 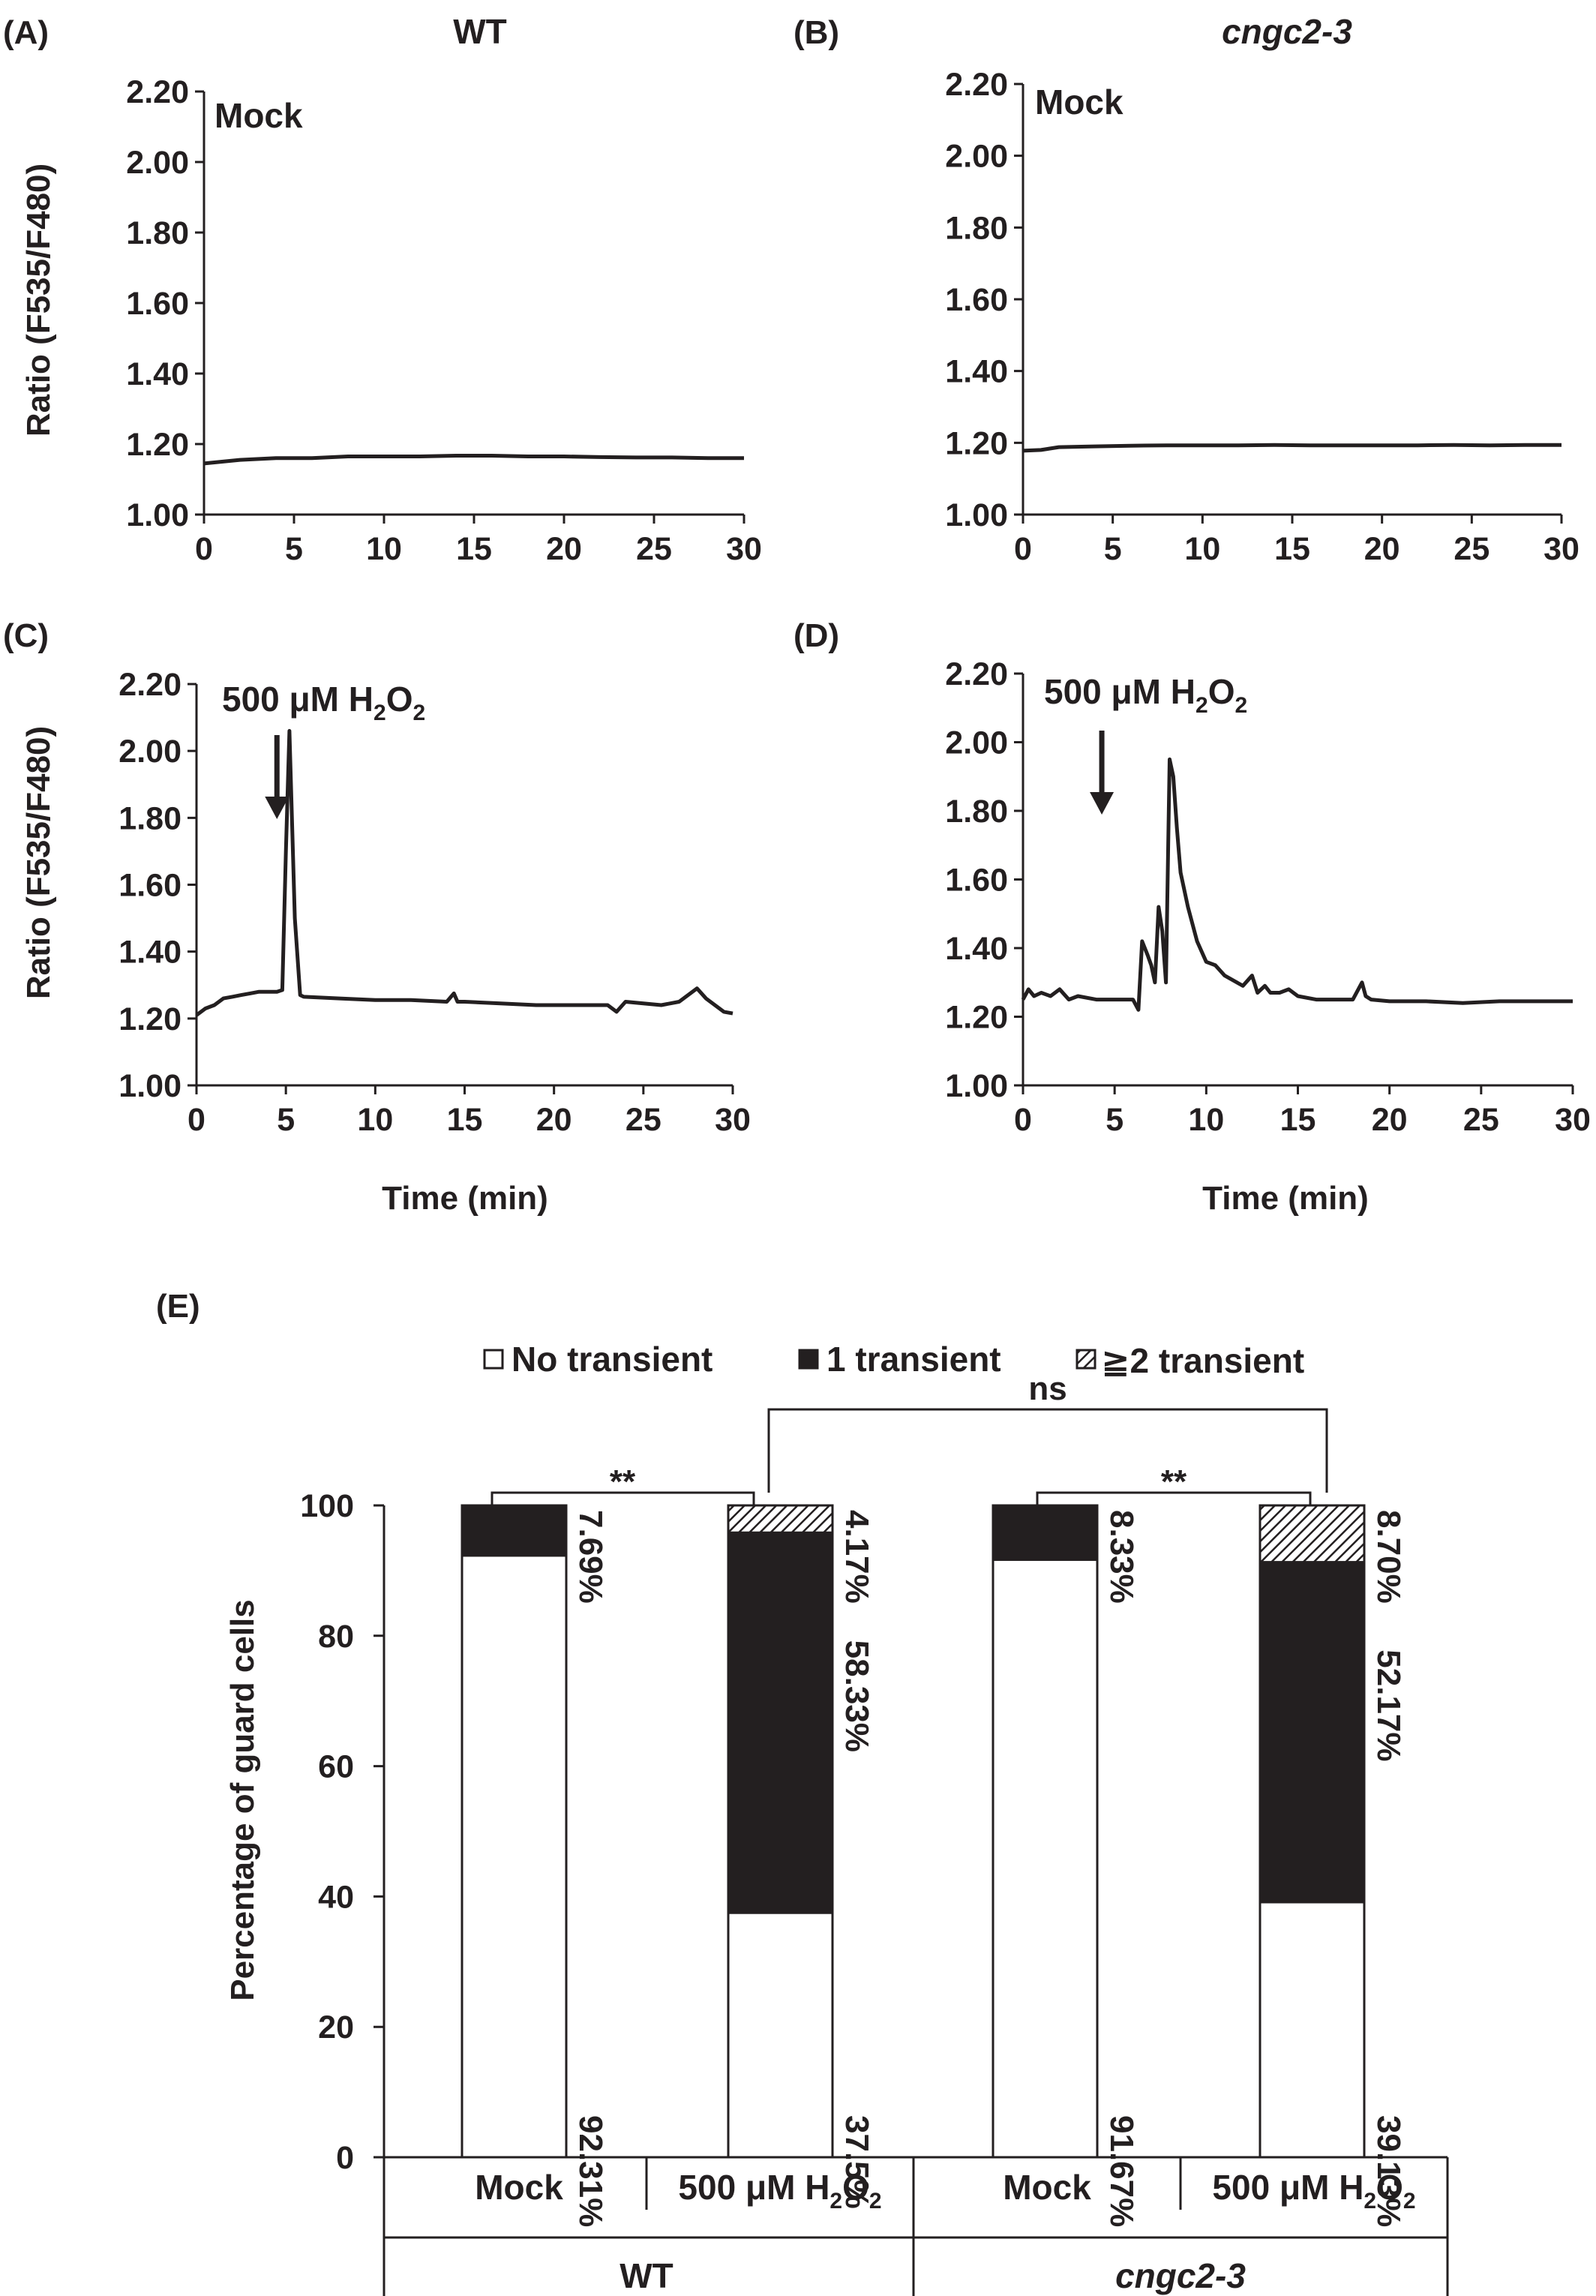 I want to click on panel-e-ytick-label: 100, so click(x=327, y=1506).